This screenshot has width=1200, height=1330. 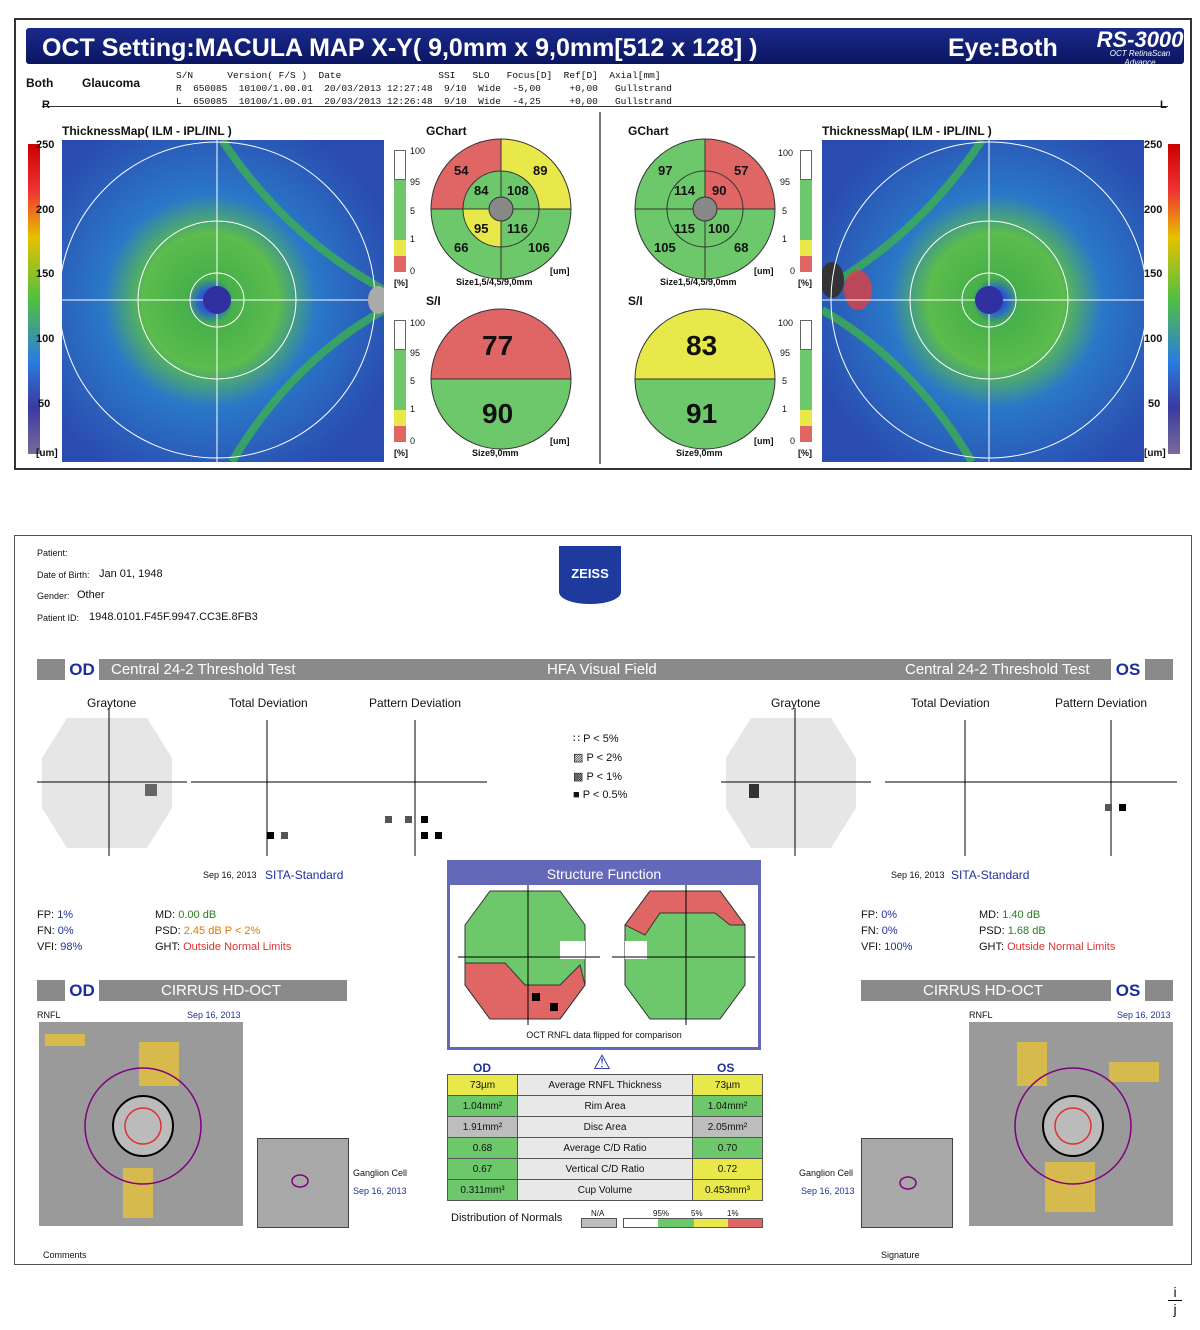 I want to click on si-l-size: Size9,0mm, so click(x=699, y=453).